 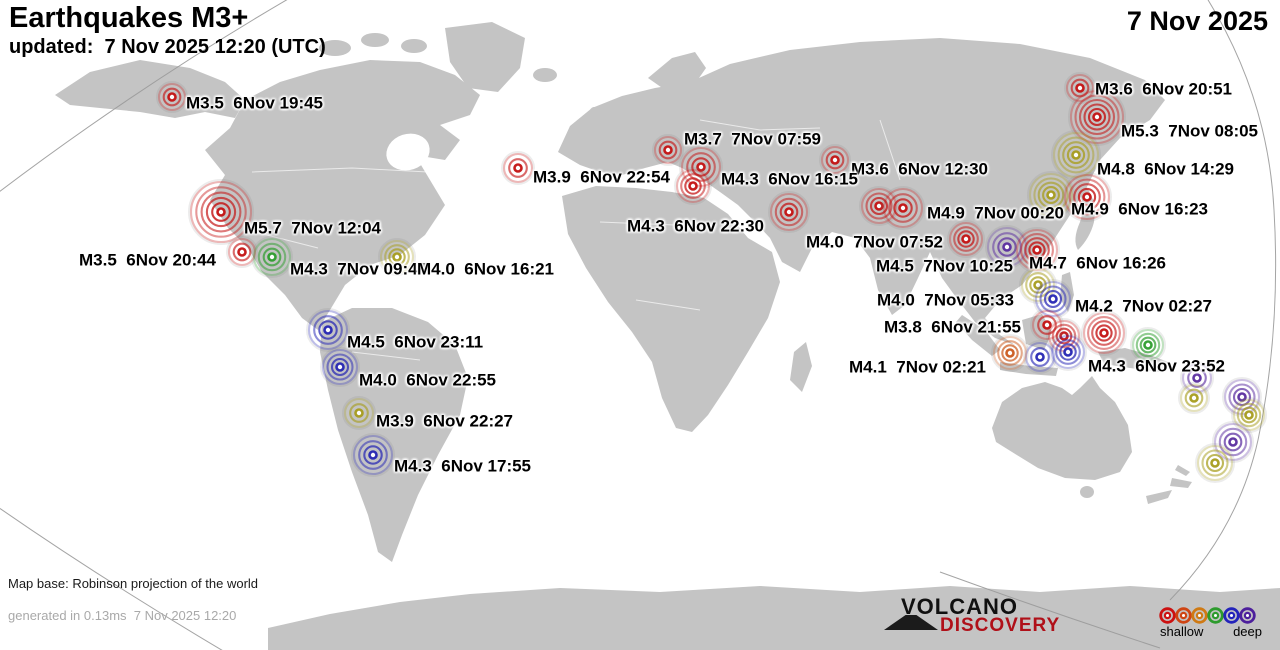 I want to click on depth-legend: shallow deep, so click(x=1211, y=622).